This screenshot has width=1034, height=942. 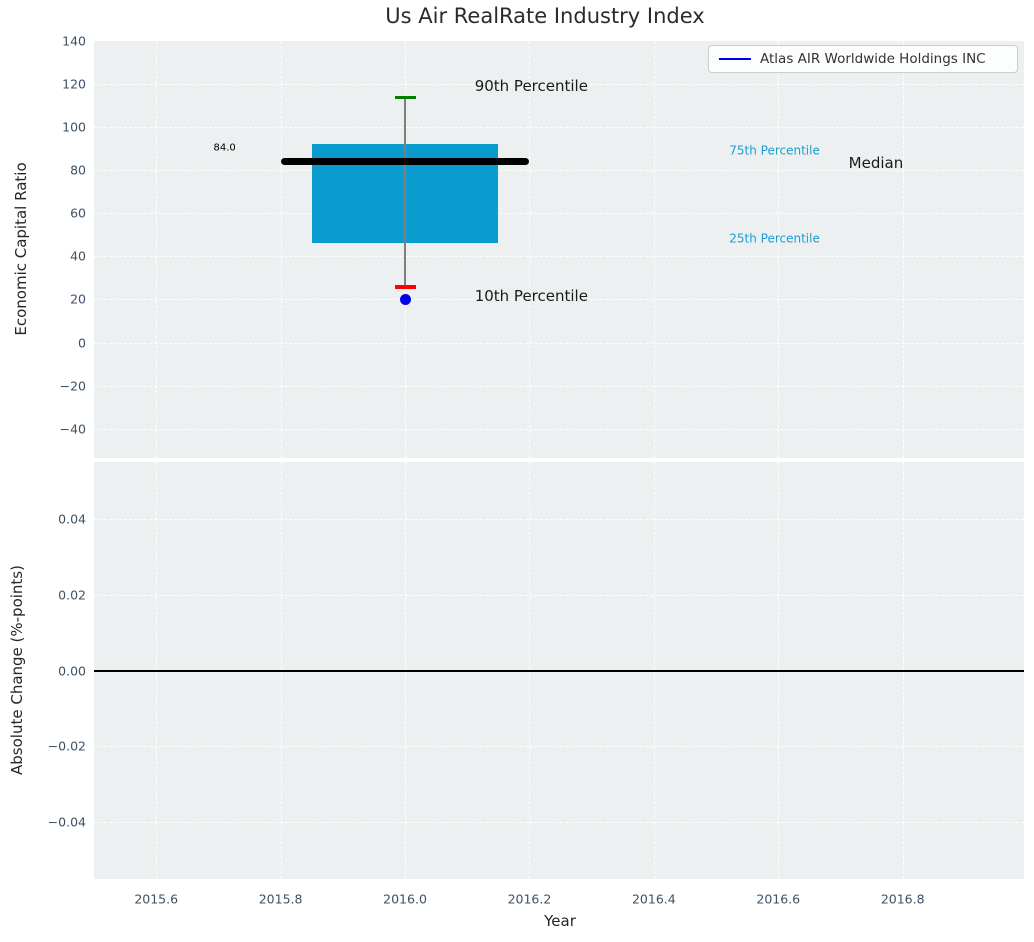 What do you see at coordinates (405, 899) in the screenshot?
I see `x-tick-label: 2016.0` at bounding box center [405, 899].